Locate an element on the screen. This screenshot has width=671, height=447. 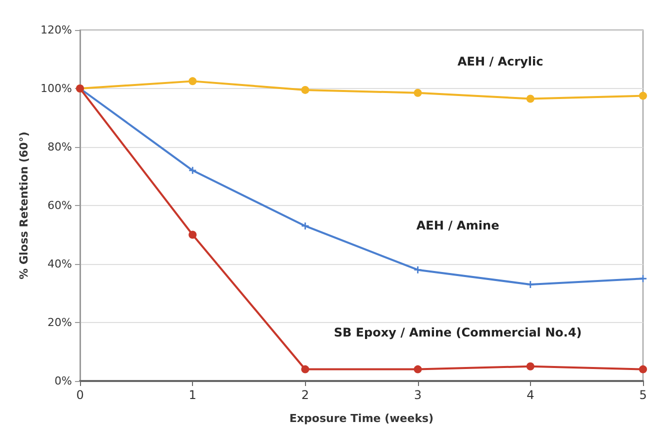
y-tick-label: 80% is located at coordinates (60, 147).